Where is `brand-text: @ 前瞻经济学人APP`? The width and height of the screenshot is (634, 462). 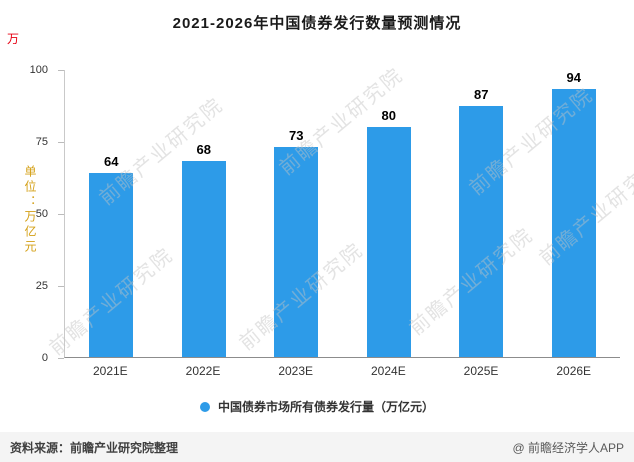
brand-text: @ 前瞻经济学人APP is located at coordinates (568, 447).